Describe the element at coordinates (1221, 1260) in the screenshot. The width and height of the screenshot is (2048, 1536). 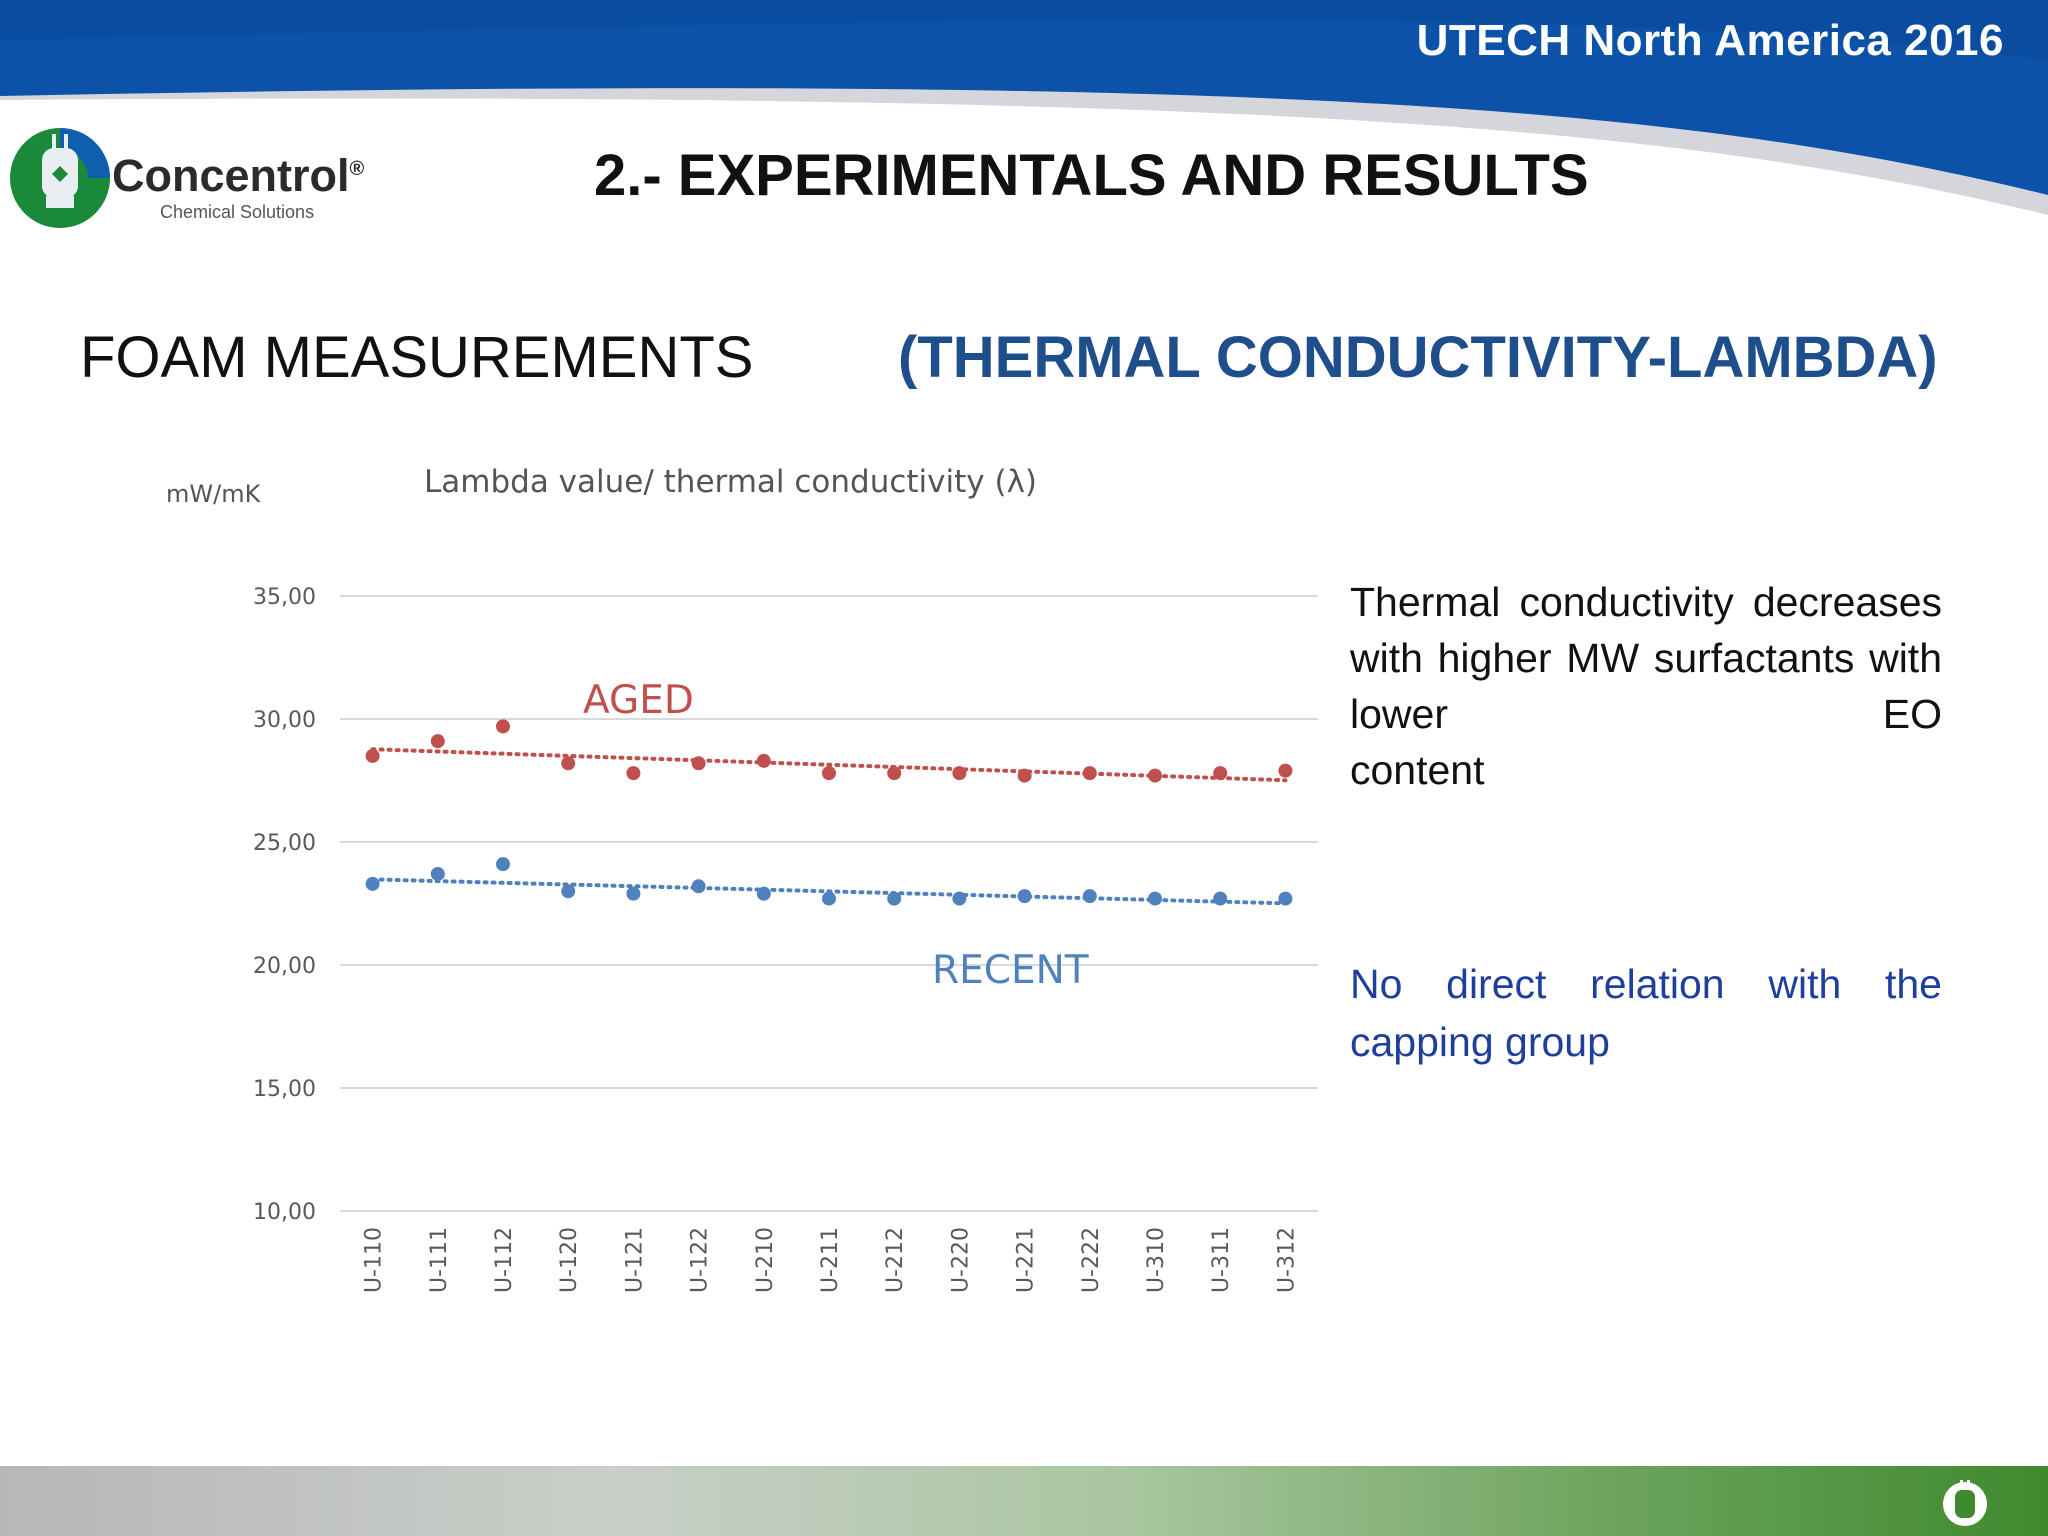
I see `x-tick-label: U-311` at that location.